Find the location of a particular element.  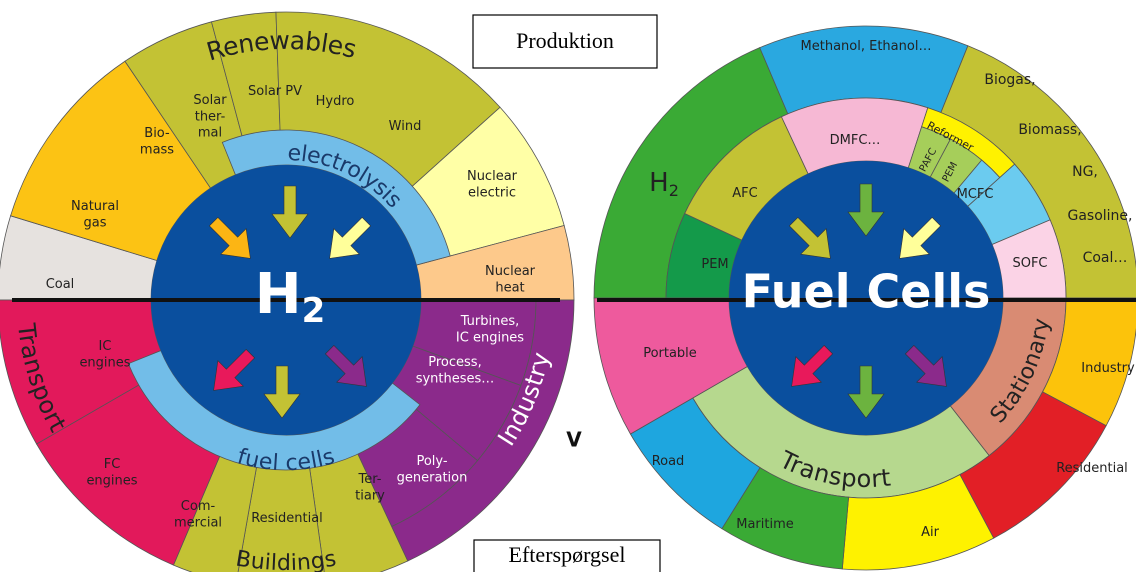

segment-label: PEM is located at coordinates (714, 264).